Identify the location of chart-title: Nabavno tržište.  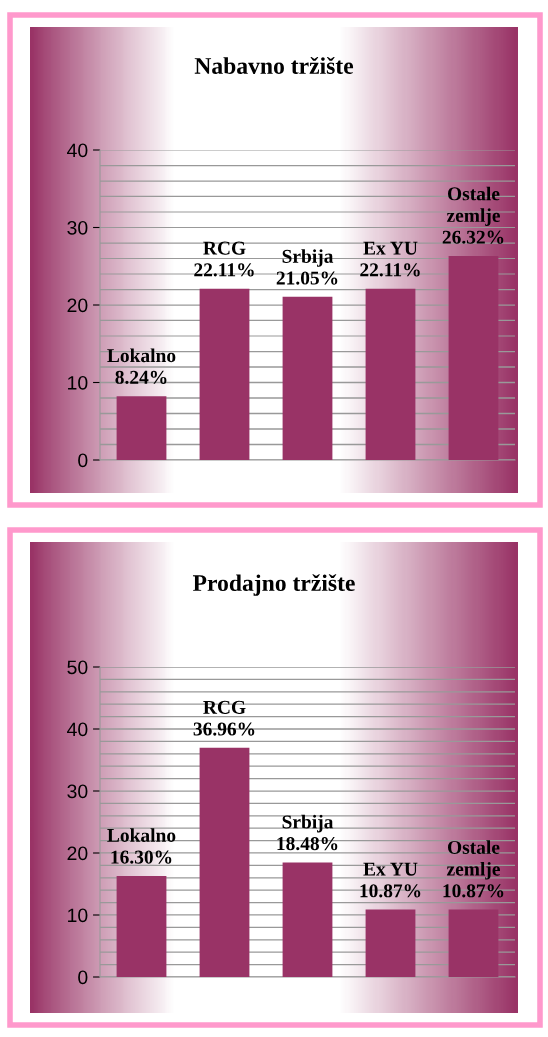
(274, 65).